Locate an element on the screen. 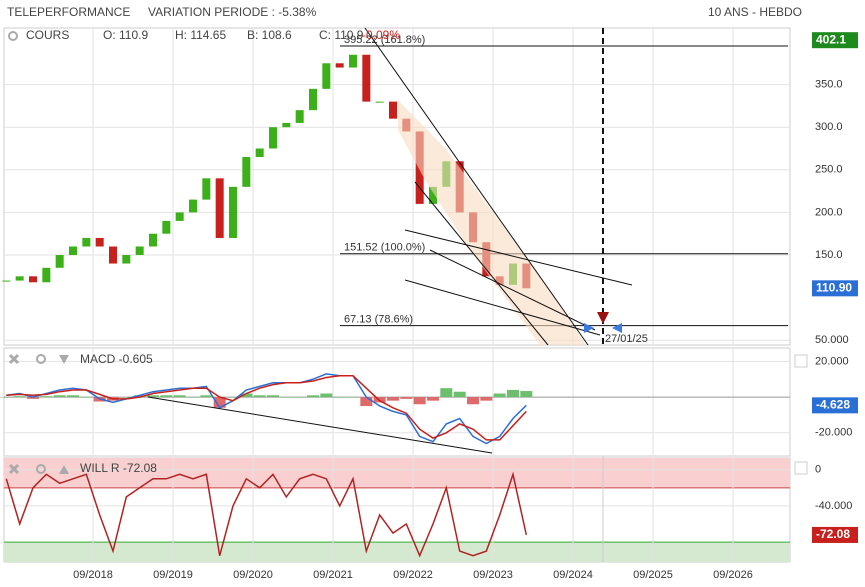 This screenshot has width=865, height=587. x-tick-label: 09/2021 is located at coordinates (333, 575).